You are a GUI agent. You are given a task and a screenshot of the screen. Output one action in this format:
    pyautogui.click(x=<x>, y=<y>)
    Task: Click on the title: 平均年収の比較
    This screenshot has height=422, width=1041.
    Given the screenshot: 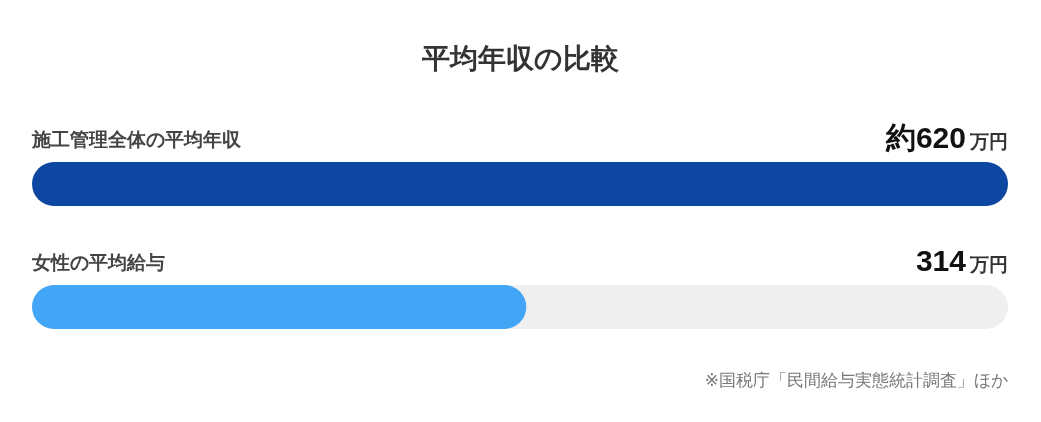 What is the action you would take?
    pyautogui.click(x=520, y=58)
    